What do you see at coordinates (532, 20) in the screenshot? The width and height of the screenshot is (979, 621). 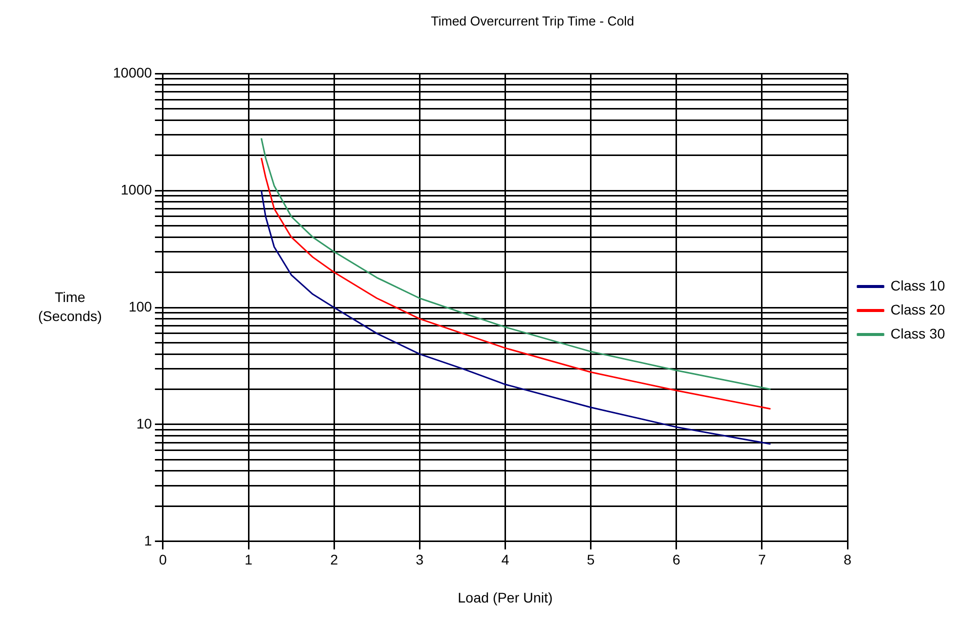 I see `chart-title: Timed Overcurrent Trip Time - Cold` at bounding box center [532, 20].